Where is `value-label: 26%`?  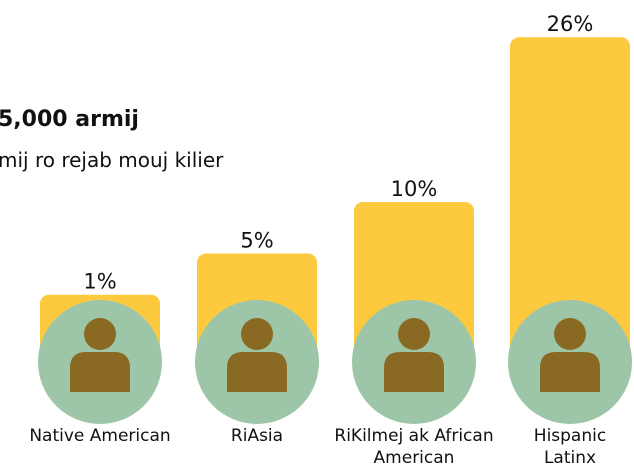 value-label: 26% is located at coordinates (570, 24).